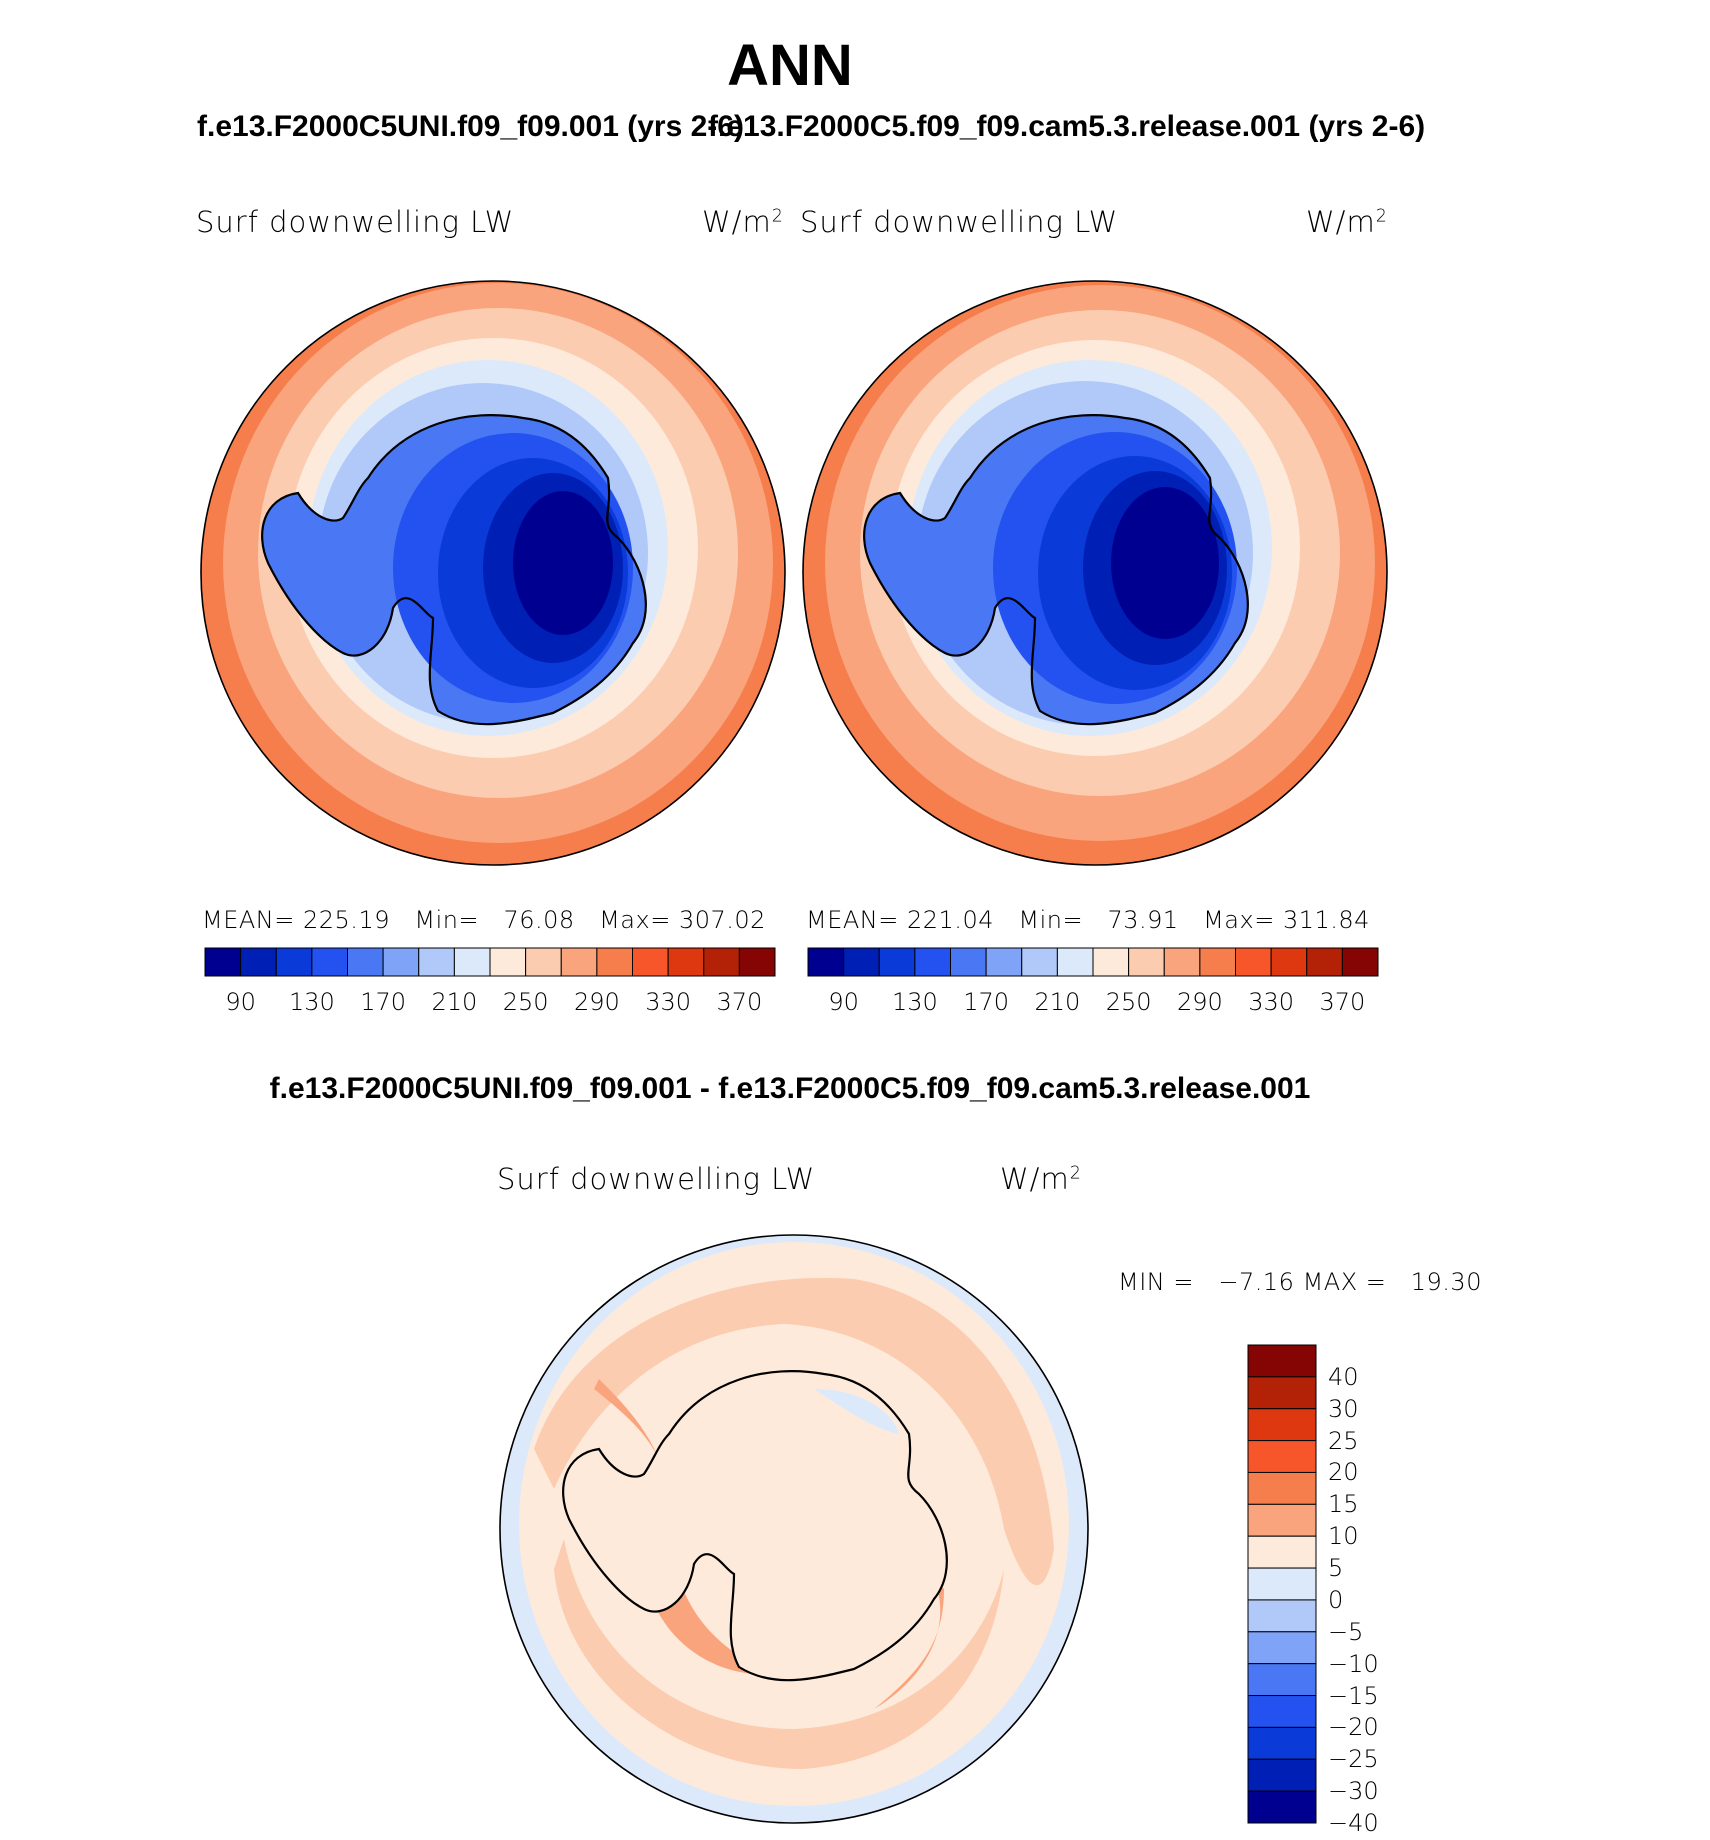 This screenshot has height=1840, width=1710. I want to click on diff-variable-label: Surf downwelling LW, so click(656, 1179).